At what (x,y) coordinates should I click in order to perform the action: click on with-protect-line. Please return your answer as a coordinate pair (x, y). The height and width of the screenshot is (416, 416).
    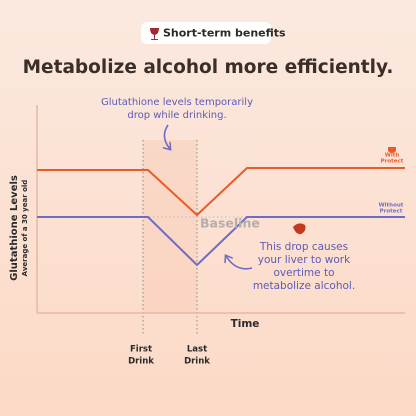
    Looking at the image, I should click on (221, 192).